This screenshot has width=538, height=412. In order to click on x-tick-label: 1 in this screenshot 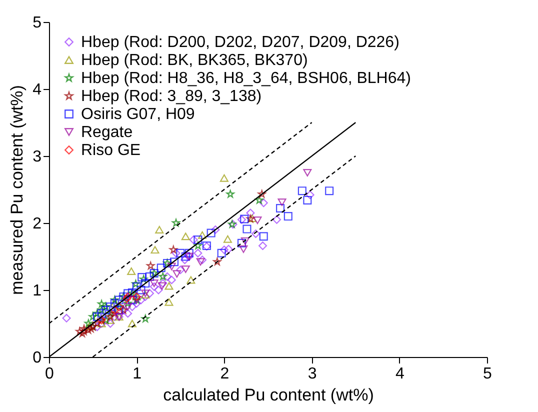, I will do `click(137, 374)`.